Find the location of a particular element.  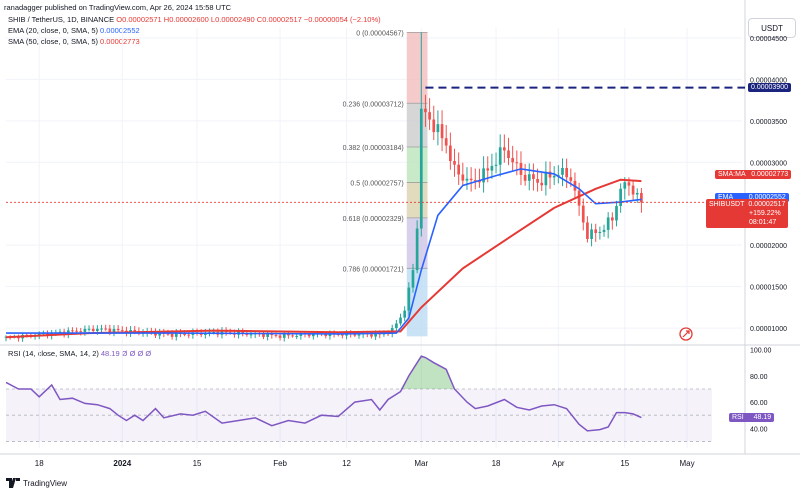

price-axis-label: 0.00004000 is located at coordinates (768, 80).